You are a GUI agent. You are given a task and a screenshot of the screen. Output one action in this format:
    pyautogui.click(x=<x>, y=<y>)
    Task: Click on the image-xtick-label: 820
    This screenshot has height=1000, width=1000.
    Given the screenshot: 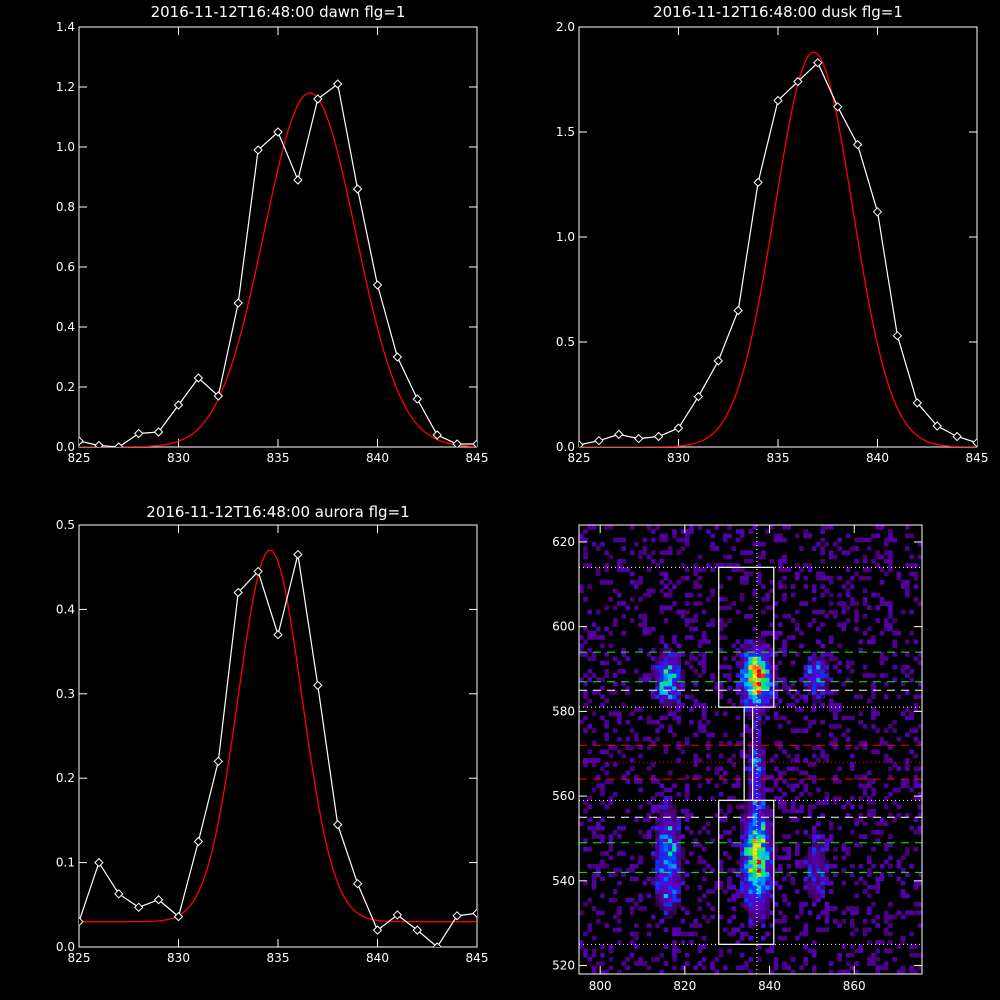 What is the action you would take?
    pyautogui.click(x=684, y=986)
    